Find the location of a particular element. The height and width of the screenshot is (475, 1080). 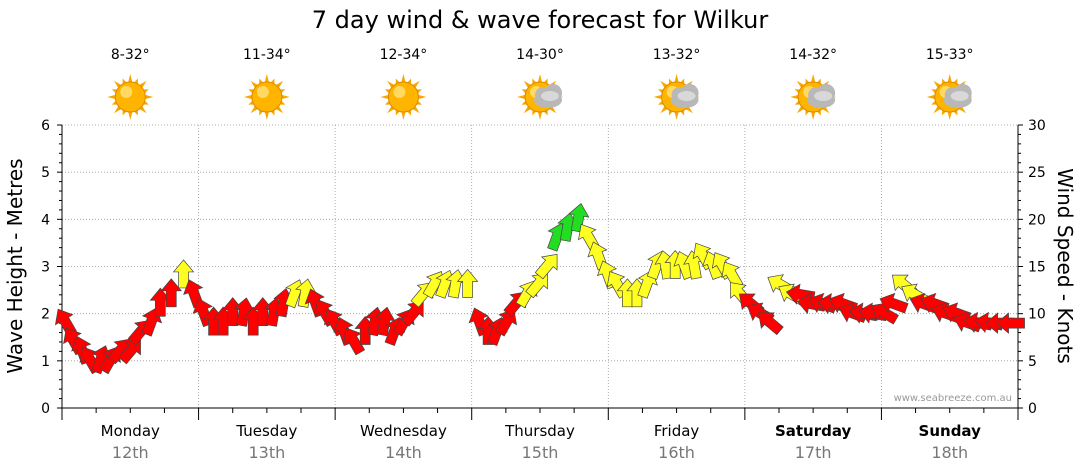

temperature-range: 15-33° is located at coordinates (950, 55).